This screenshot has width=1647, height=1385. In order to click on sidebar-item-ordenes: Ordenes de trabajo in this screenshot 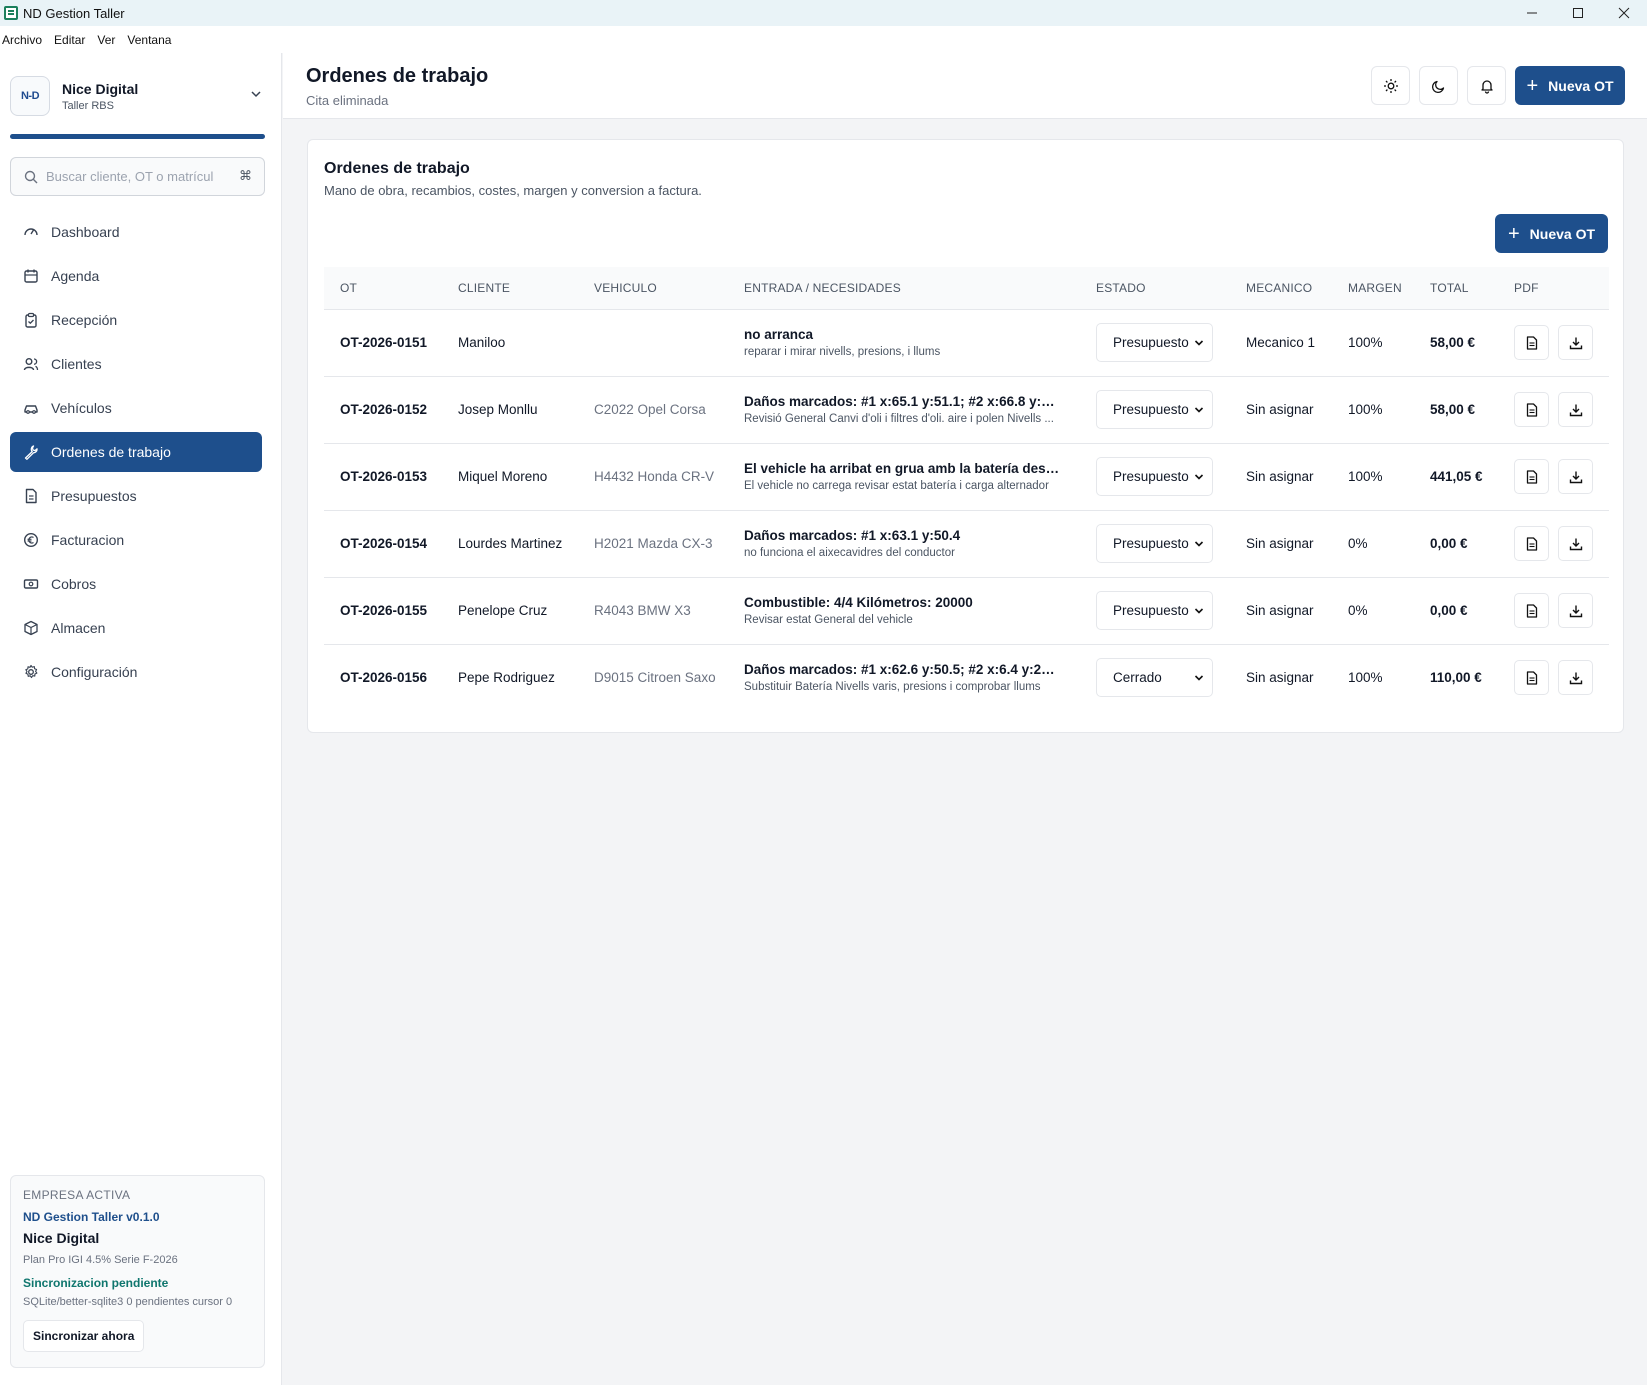, I will do `click(136, 452)`.